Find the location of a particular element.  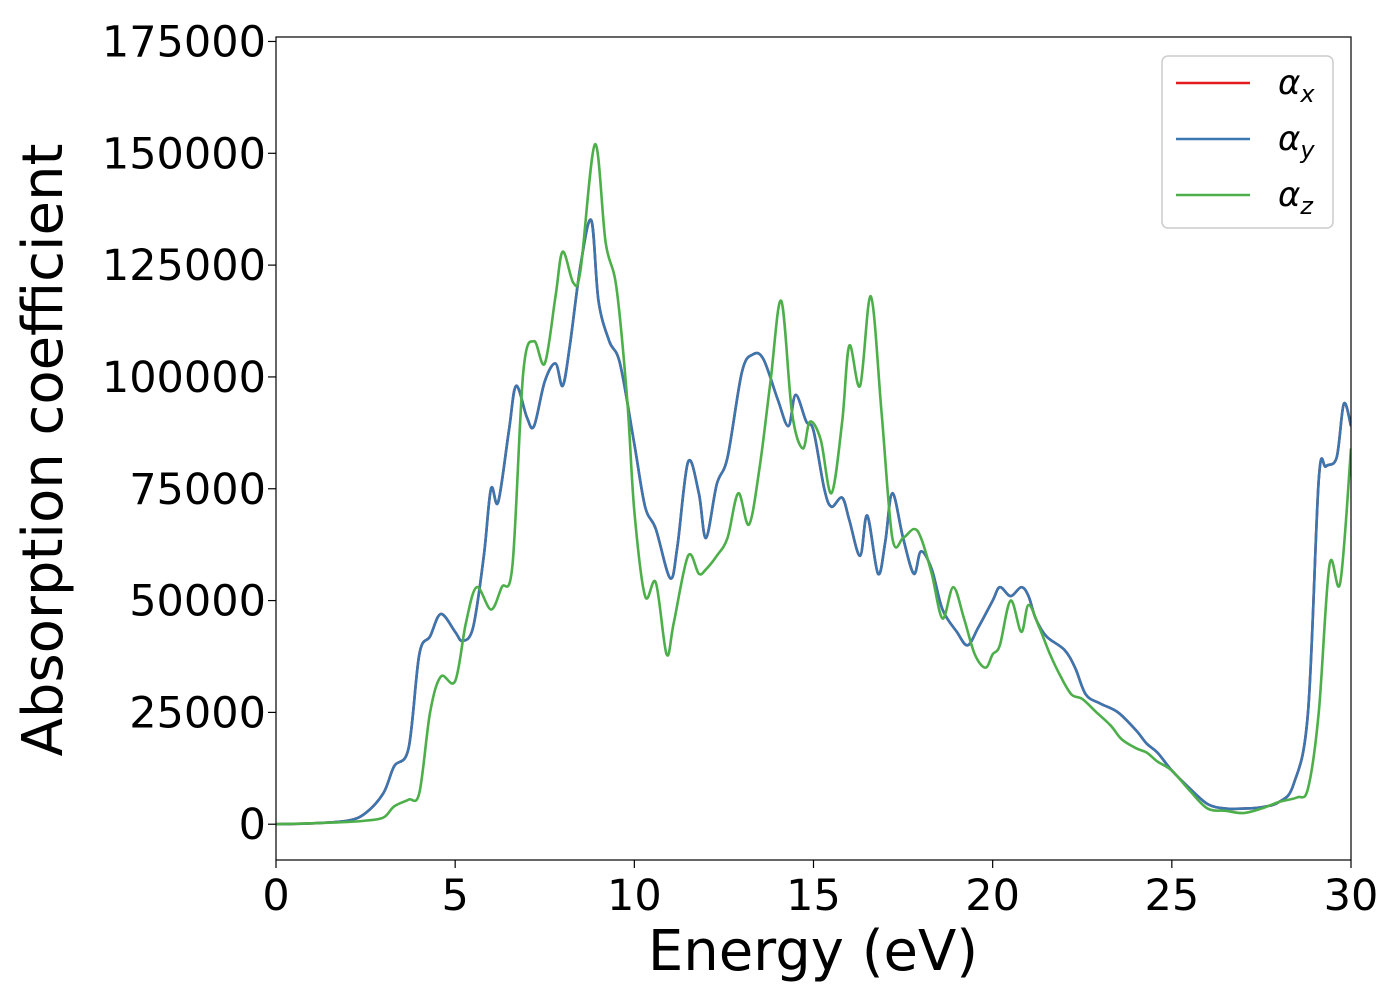

legend-entries: αx αy αz is located at coordinates (1245, 141).